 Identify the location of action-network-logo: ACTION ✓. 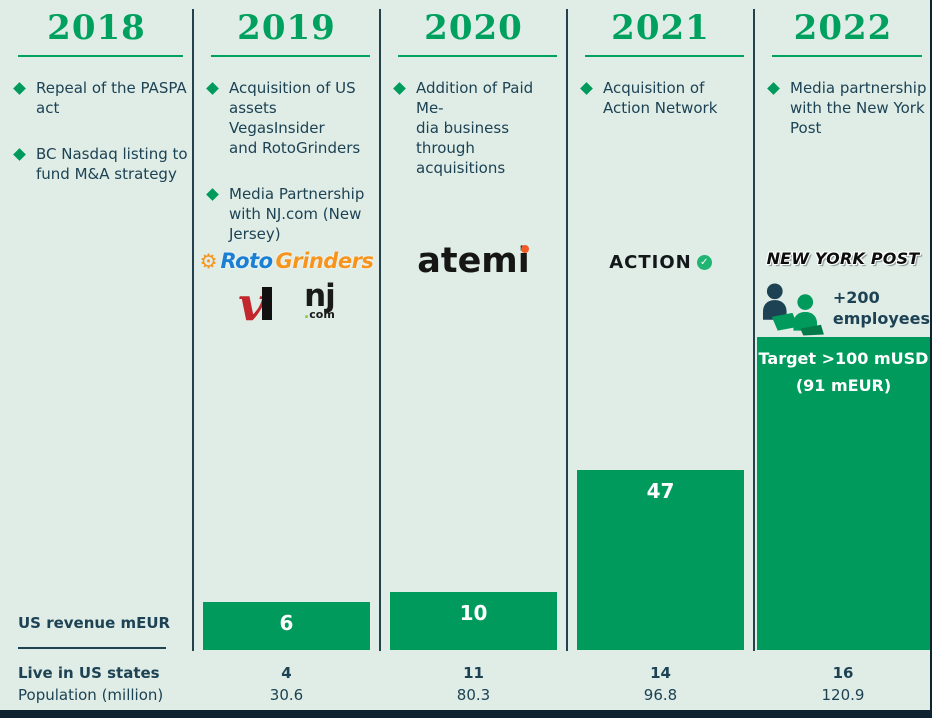
(660, 262).